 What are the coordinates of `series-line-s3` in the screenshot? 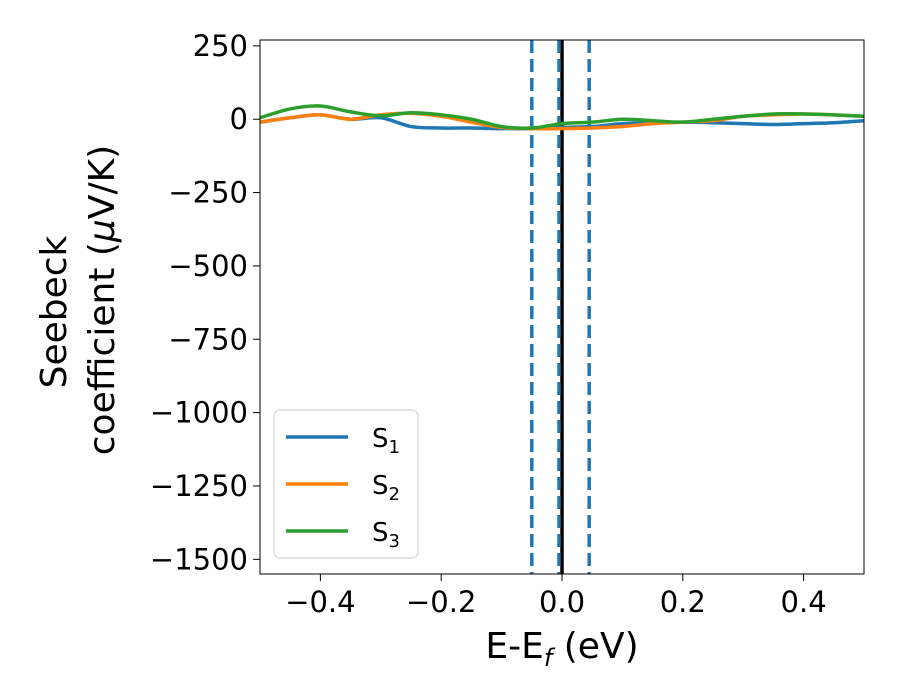 It's located at (562, 117).